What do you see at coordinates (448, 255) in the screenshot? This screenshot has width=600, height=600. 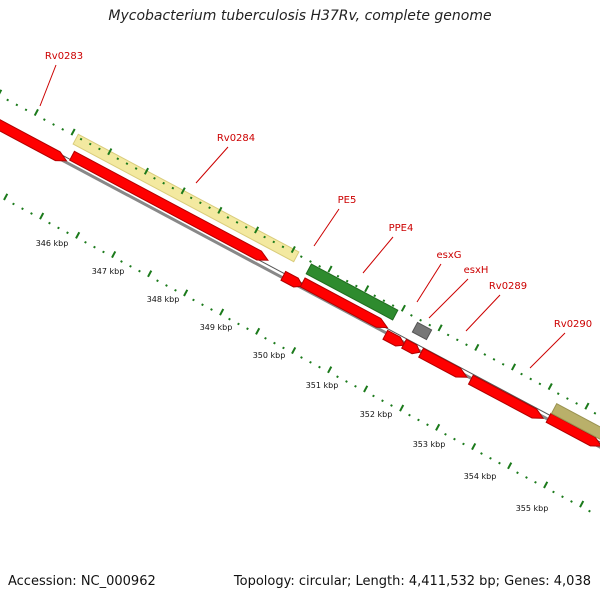 I see `gene-label: esxG` at bounding box center [448, 255].